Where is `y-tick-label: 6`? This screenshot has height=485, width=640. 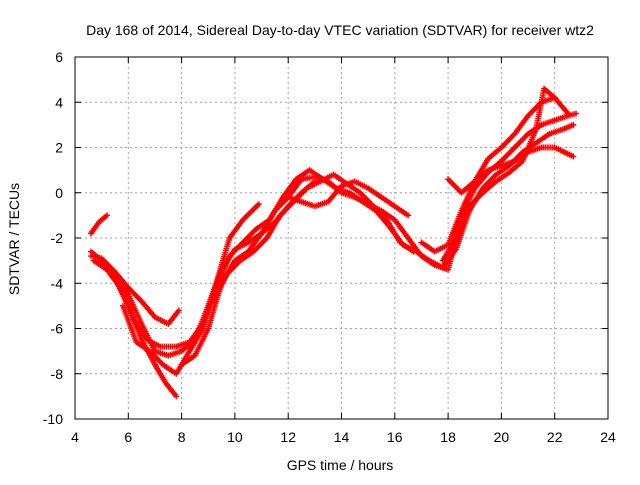 y-tick-label: 6 is located at coordinates (59, 57).